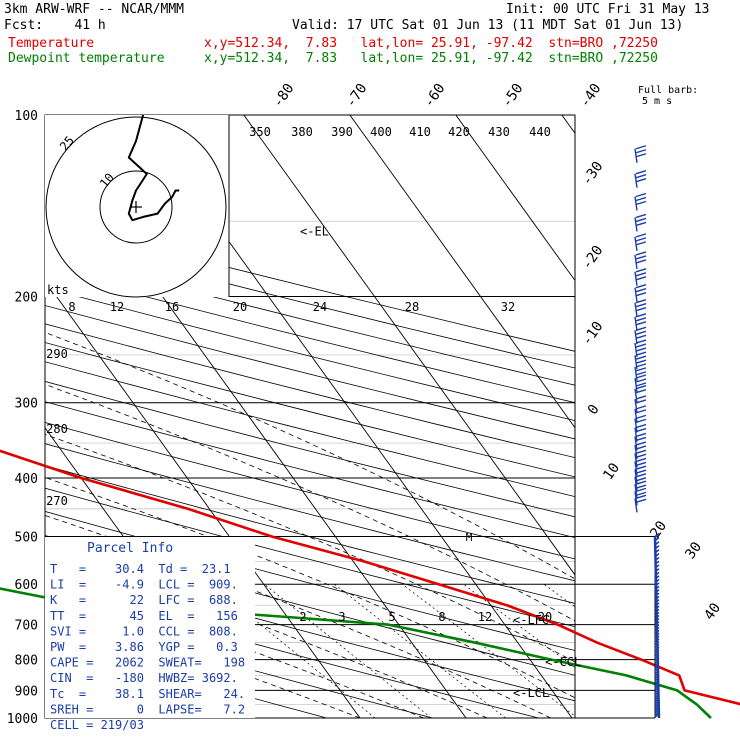 This screenshot has height=740, width=740. Describe the element at coordinates (666, 402) in the screenshot. I see `wind-barb-column: Full barb:5 m s` at that location.